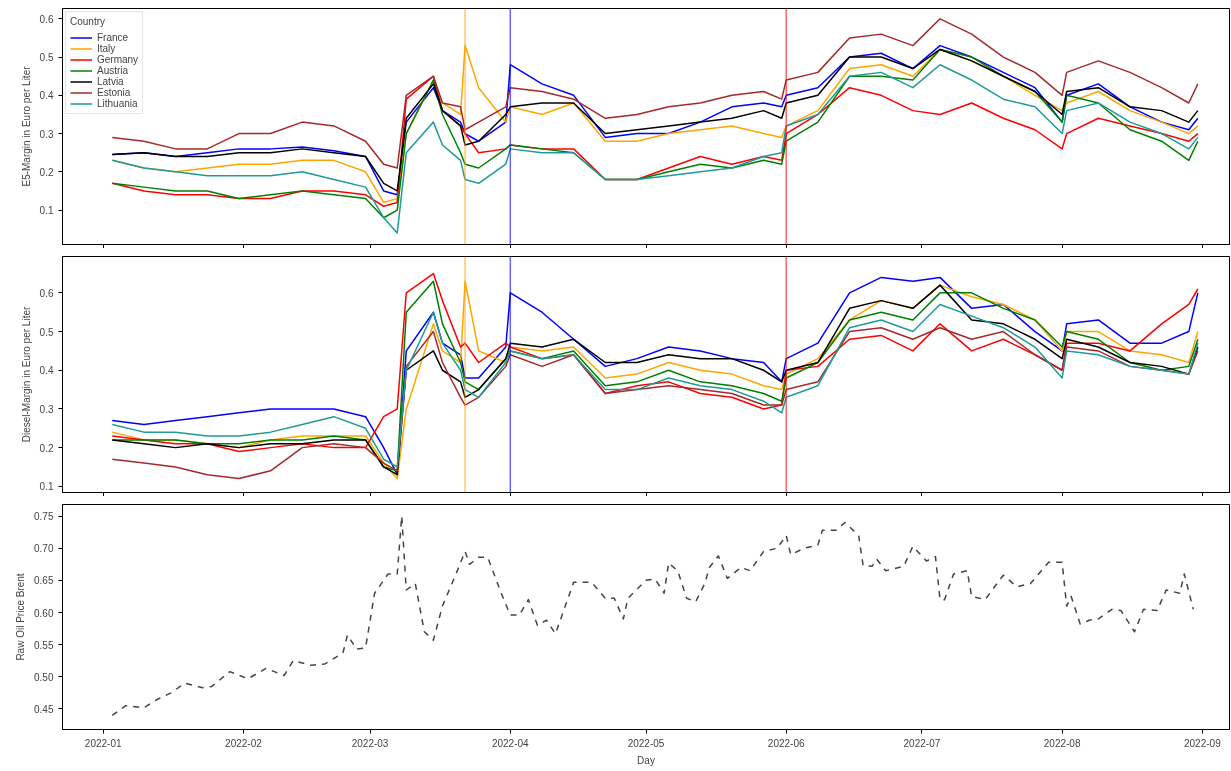 The height and width of the screenshot is (771, 1231). What do you see at coordinates (21, 617) in the screenshot?
I see `y-axis-title: Raw Oil Price Brent` at bounding box center [21, 617].